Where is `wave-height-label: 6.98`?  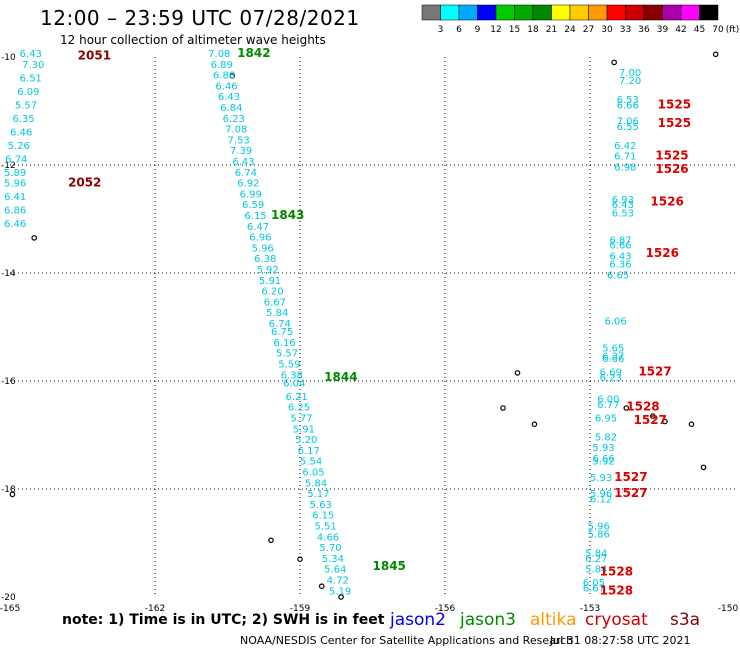 wave-height-label: 6.98 is located at coordinates (625, 167).